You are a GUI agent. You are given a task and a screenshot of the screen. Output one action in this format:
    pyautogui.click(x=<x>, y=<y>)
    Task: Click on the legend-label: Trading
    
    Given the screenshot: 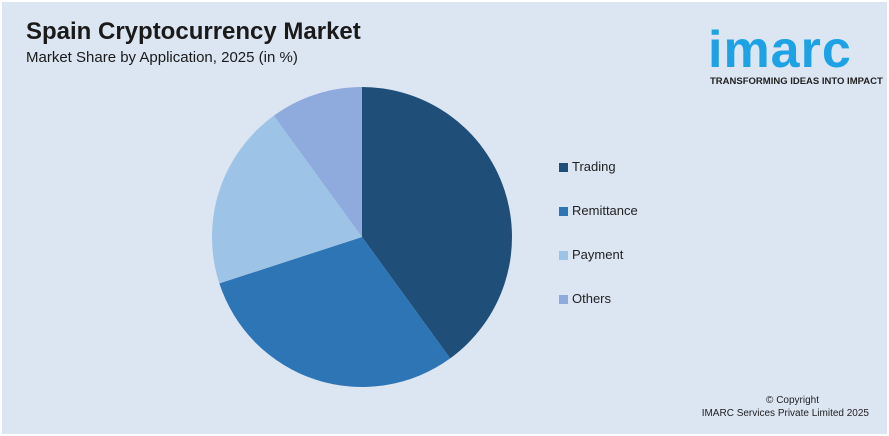 What is the action you would take?
    pyautogui.click(x=594, y=166)
    